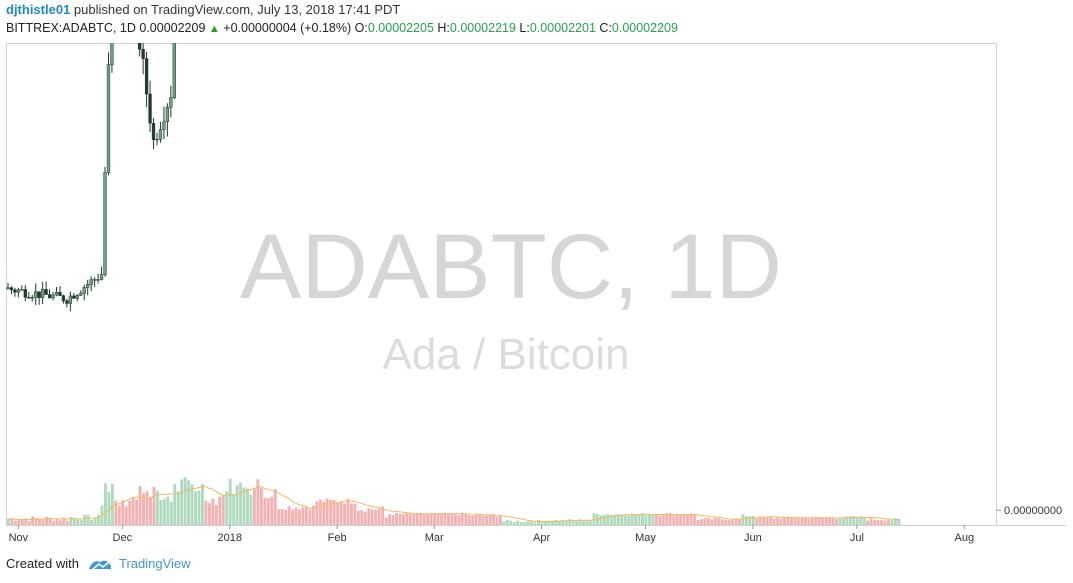 This screenshot has height=583, width=1073. I want to click on watermark-sub: Ada / Bitcoin, so click(505, 354).